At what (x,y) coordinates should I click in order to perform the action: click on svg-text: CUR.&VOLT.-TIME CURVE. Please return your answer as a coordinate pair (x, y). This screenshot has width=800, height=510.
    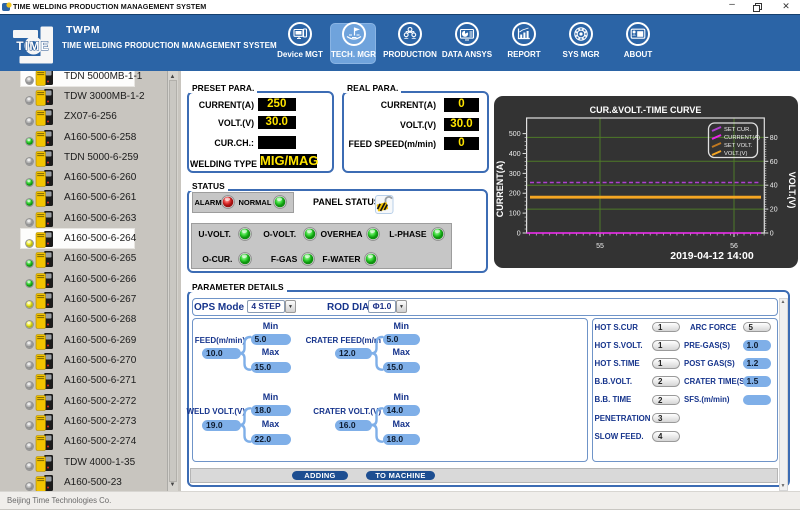
    Looking at the image, I should click on (646, 110).